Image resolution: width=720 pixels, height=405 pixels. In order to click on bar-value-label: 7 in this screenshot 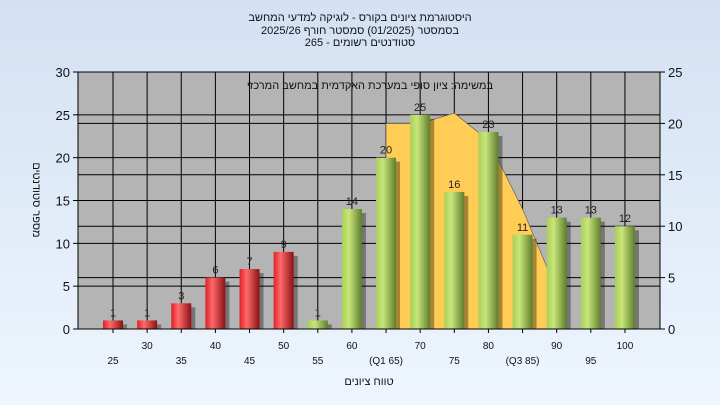, I will do `click(249, 262)`.